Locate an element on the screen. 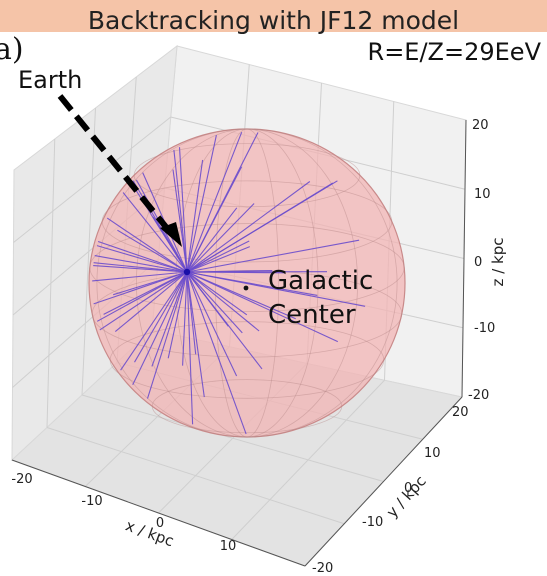 This screenshot has width=547, height=576. x-axis-label: x / kpc is located at coordinates (149, 533).